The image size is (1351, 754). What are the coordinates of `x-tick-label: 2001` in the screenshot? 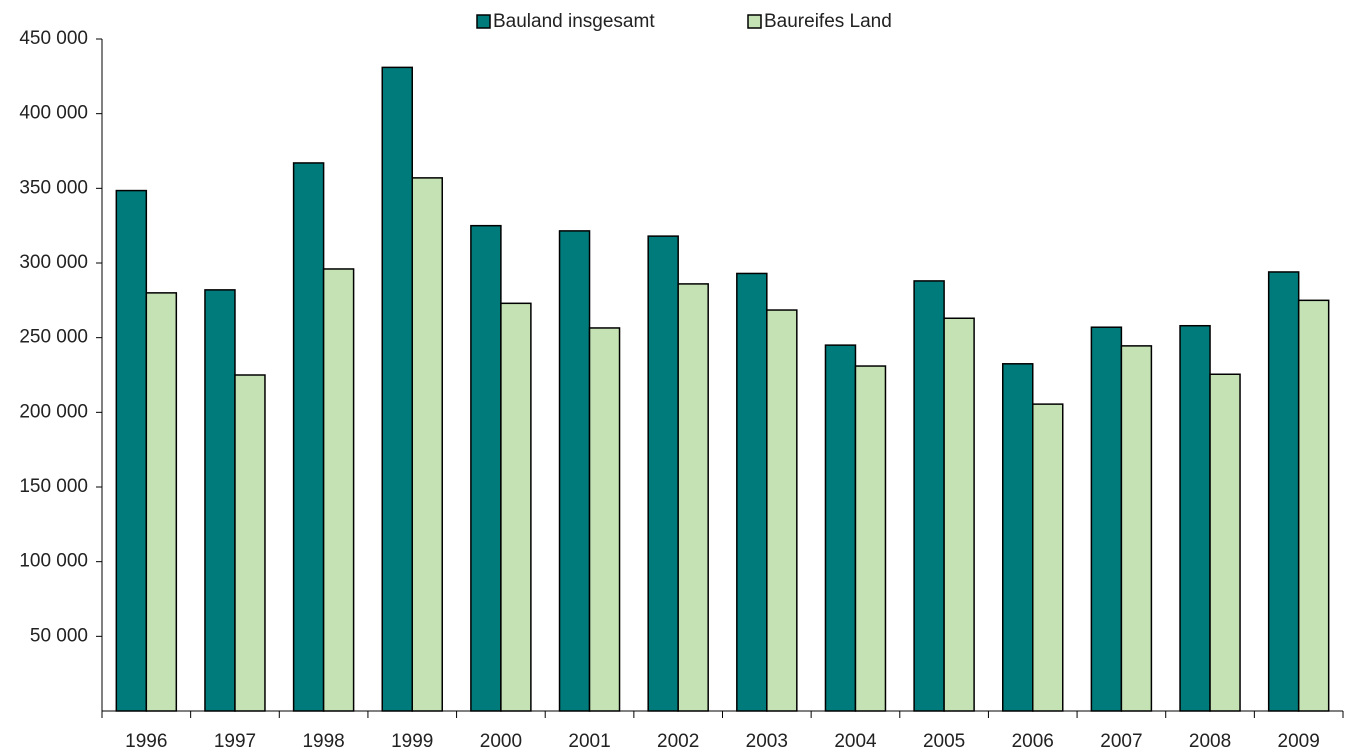 It's located at (589, 741).